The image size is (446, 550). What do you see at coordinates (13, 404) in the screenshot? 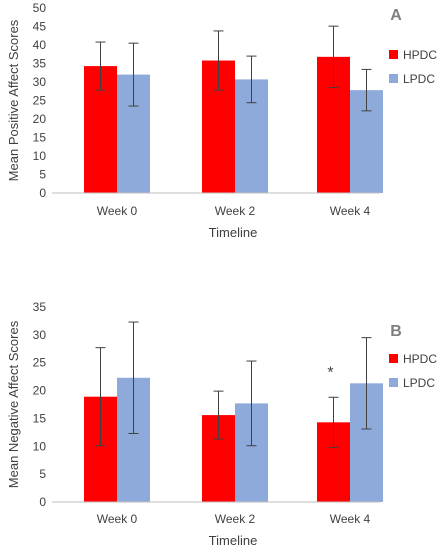
I see `y-axis-title: Mean Negative Affect Scores` at bounding box center [13, 404].